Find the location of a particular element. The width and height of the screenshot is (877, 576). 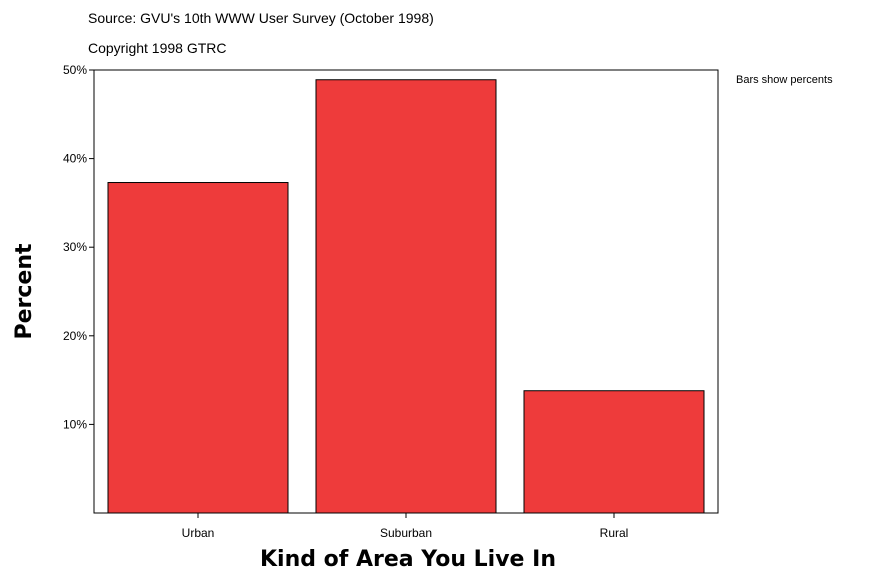

bar-urban is located at coordinates (198, 348).